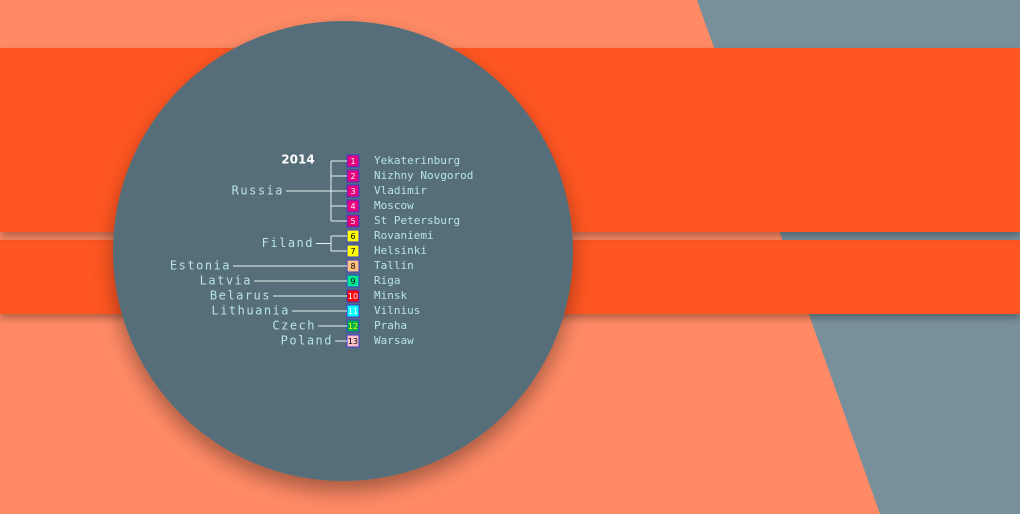 This screenshot has height=514, width=1020. Describe the element at coordinates (417, 220) in the screenshot. I see `city-name: St Petersburg` at that location.